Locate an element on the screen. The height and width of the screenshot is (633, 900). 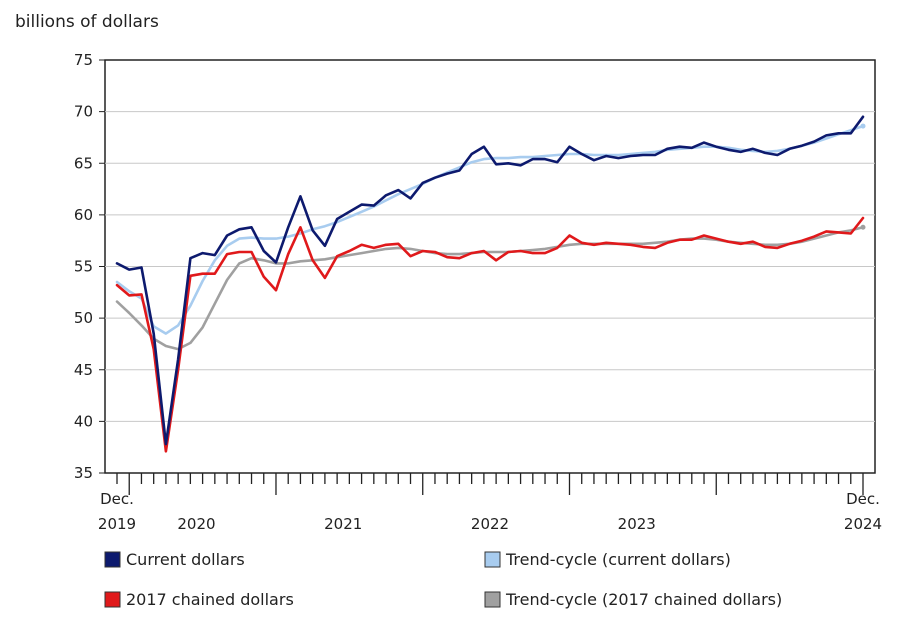
y-tick-label: 45 is located at coordinates (83, 370).